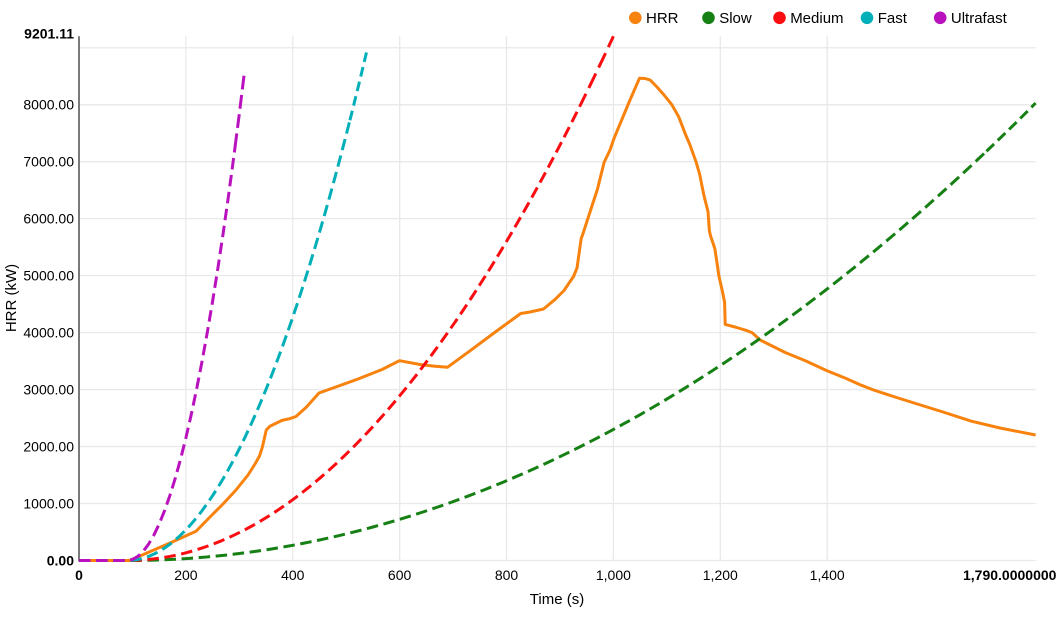 Image resolution: width=1056 pixels, height=627 pixels. What do you see at coordinates (720, 575) in the screenshot?
I see `svg-text: 1,200` at bounding box center [720, 575].